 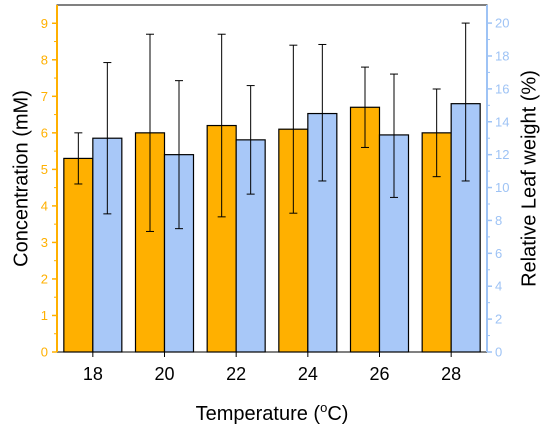 What do you see at coordinates (502, 88) in the screenshot?
I see `y-right-tick-label-16: 16` at bounding box center [502, 88].